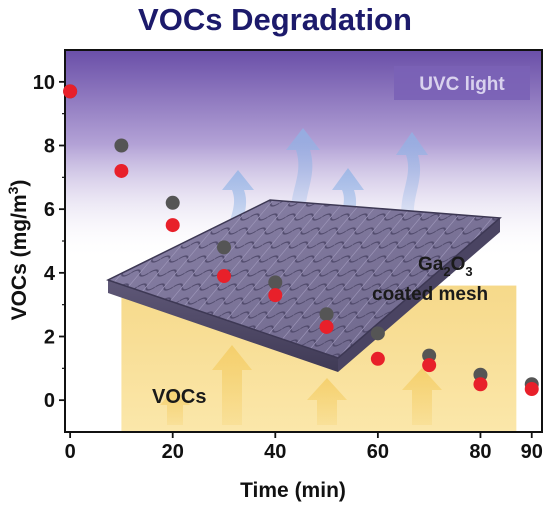 The width and height of the screenshot is (550, 510). What do you see at coordinates (468, 271) in the screenshot?
I see `mesh-formula-sub3: 3` at bounding box center [468, 271].